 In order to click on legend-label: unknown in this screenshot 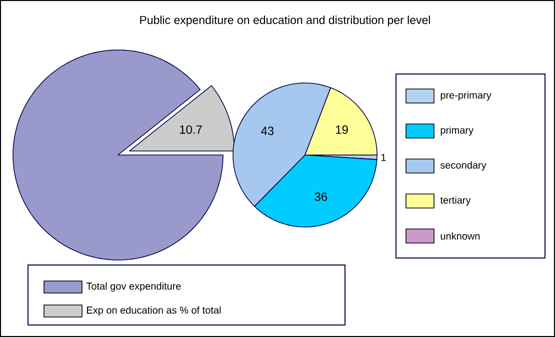, I will do `click(460, 236)`.